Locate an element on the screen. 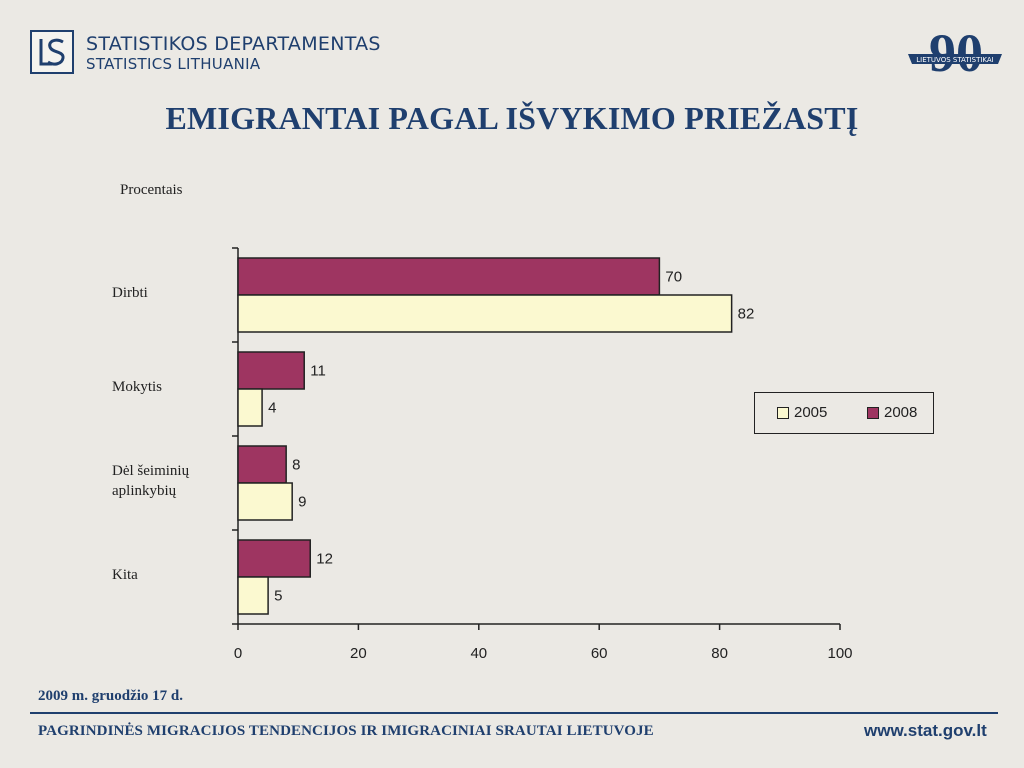 This screenshot has width=1024, height=768. anniversary-logo: 90 LIETUVOS STATISTIKAI is located at coordinates (955, 54).